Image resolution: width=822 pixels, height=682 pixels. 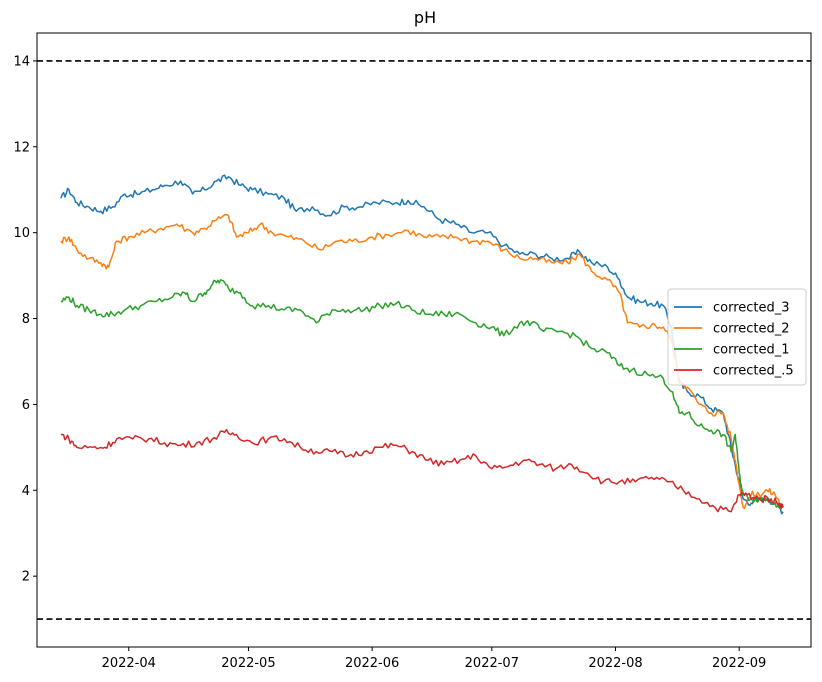 I want to click on y-tick-label: 8, so click(x=26, y=319).